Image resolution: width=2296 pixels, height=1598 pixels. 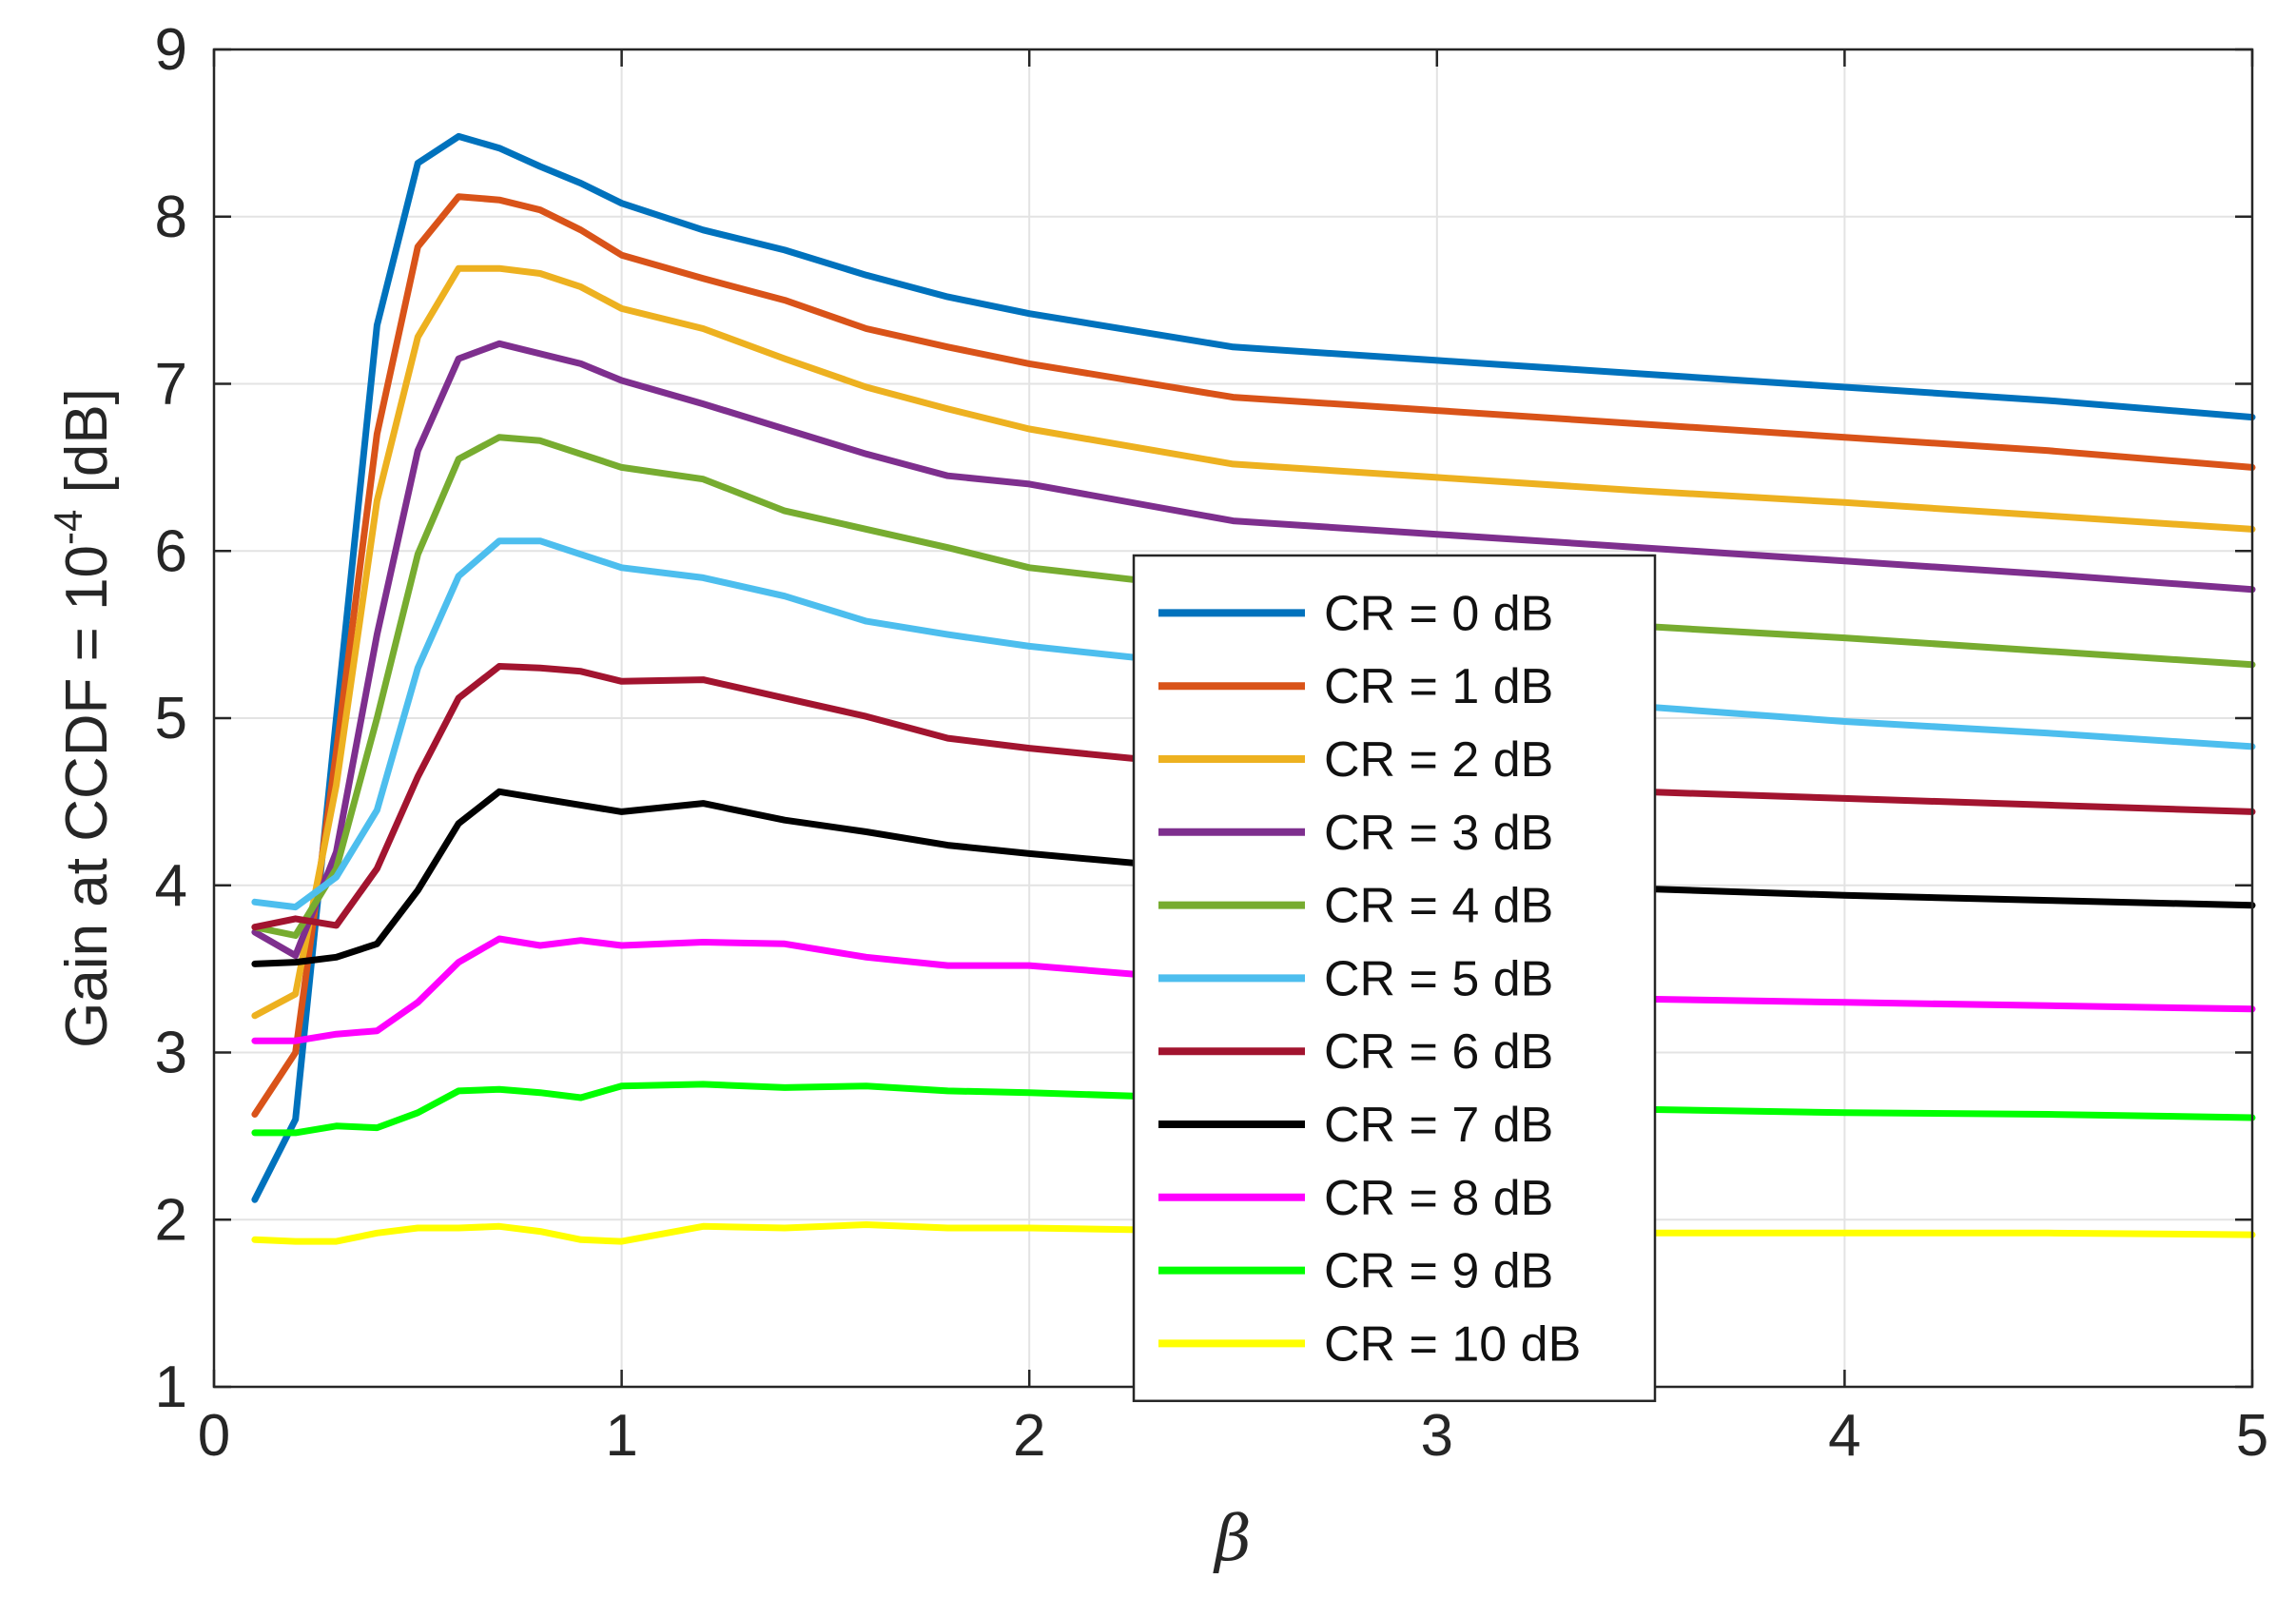 I want to click on y-tick-label: 3, so click(x=171, y=1053).